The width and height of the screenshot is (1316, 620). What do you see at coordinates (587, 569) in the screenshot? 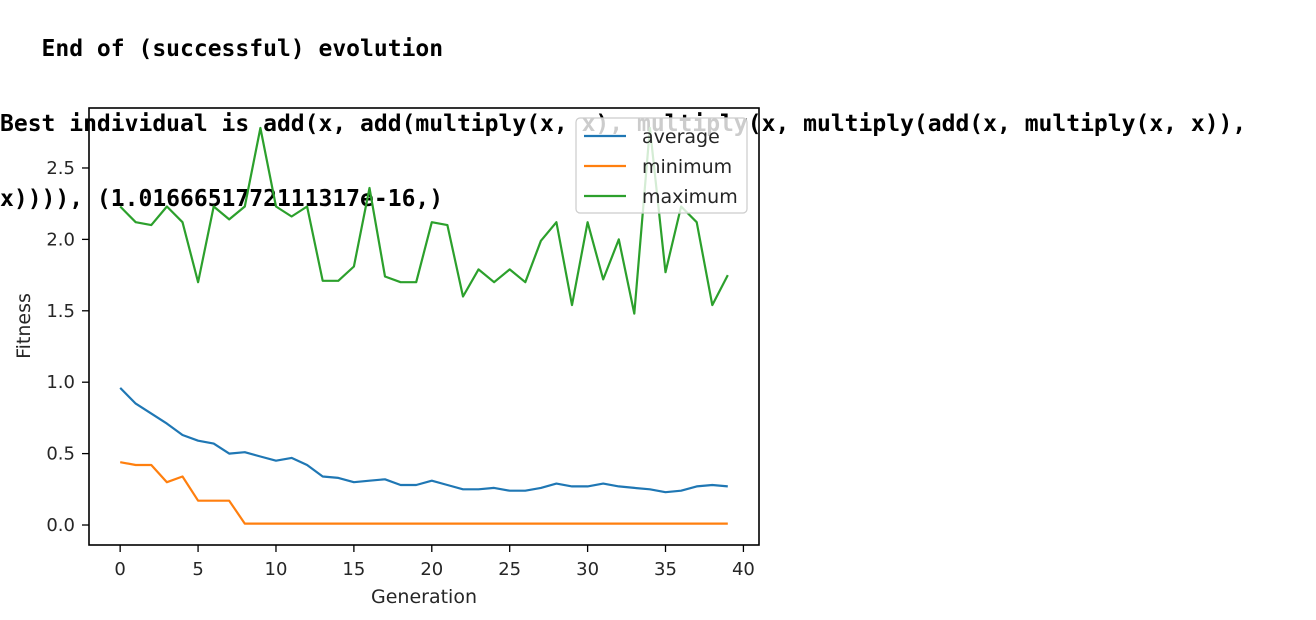
I see `x-tick-label: 30` at bounding box center [587, 569].